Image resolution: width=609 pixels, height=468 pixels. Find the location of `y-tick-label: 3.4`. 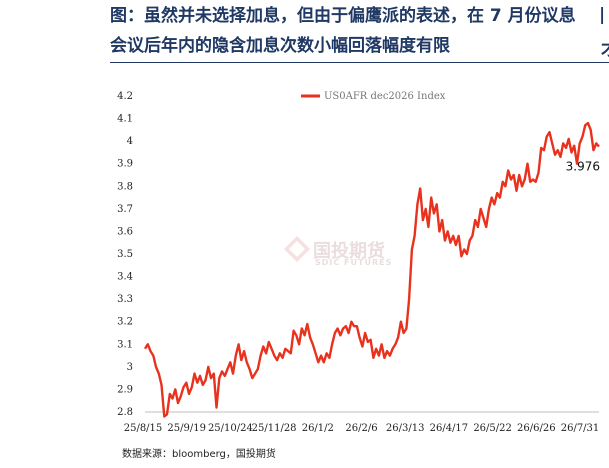

y-tick-label: 3.4 is located at coordinates (125, 277).